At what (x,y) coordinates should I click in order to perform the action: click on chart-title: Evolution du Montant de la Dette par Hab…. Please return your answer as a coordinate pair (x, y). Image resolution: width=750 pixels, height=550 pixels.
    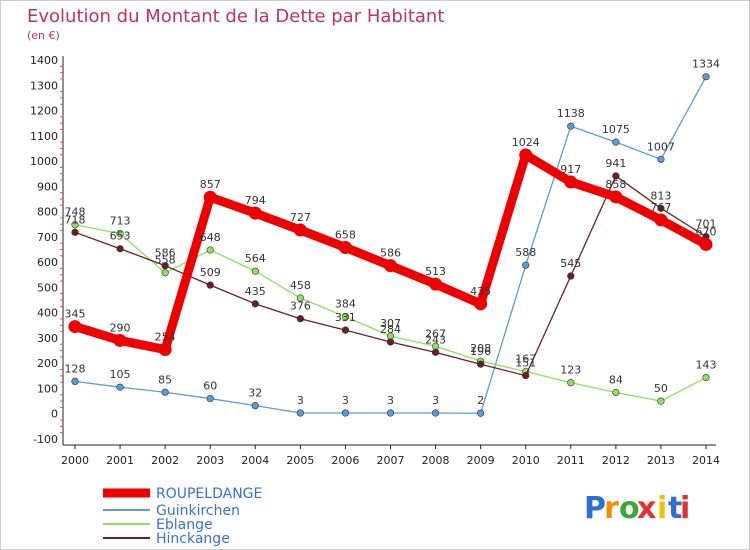
    Looking at the image, I should click on (235, 16).